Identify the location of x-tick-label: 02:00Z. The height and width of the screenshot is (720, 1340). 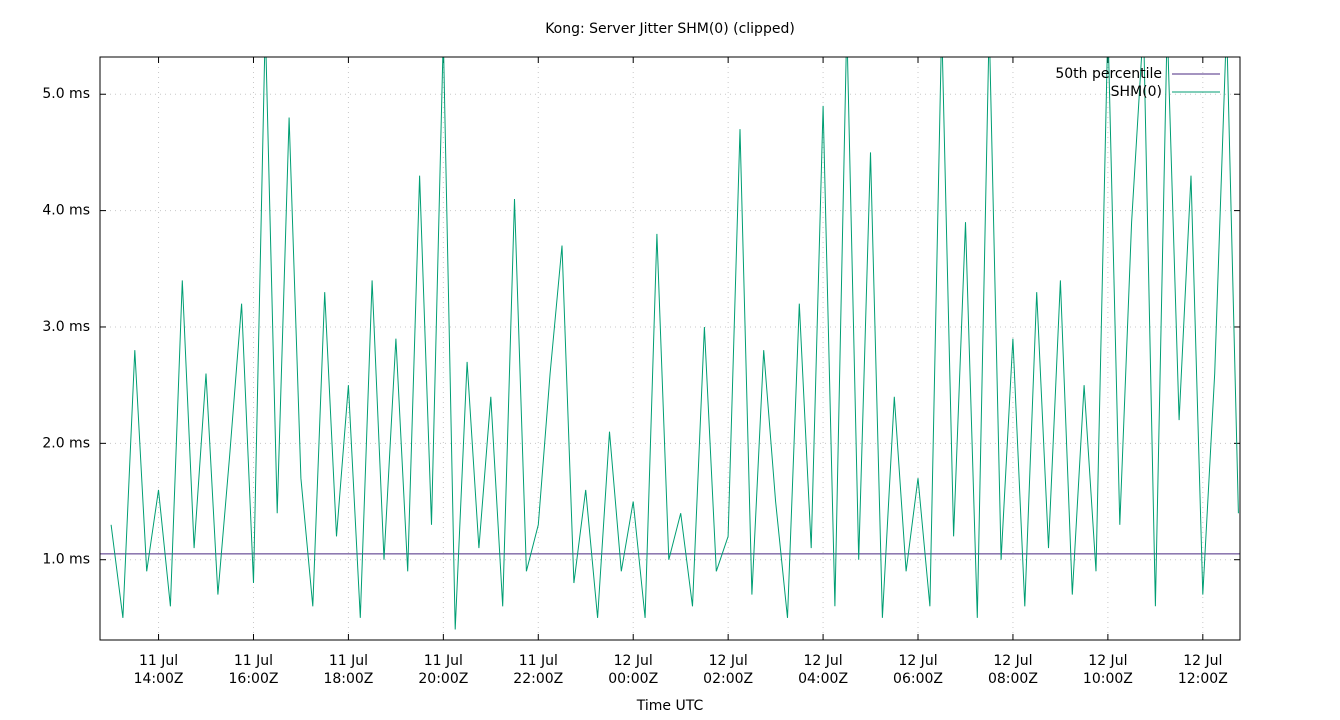
(728, 679).